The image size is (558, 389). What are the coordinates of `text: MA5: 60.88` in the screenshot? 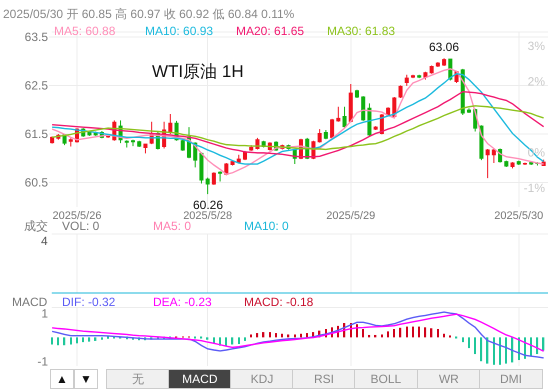 It's located at (85, 31).